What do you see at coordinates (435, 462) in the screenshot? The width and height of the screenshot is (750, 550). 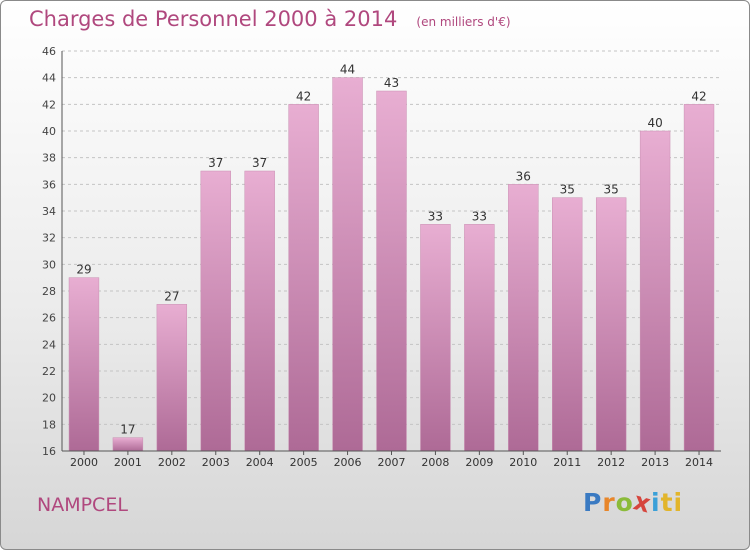 I see `x-tick-label: 2008` at bounding box center [435, 462].